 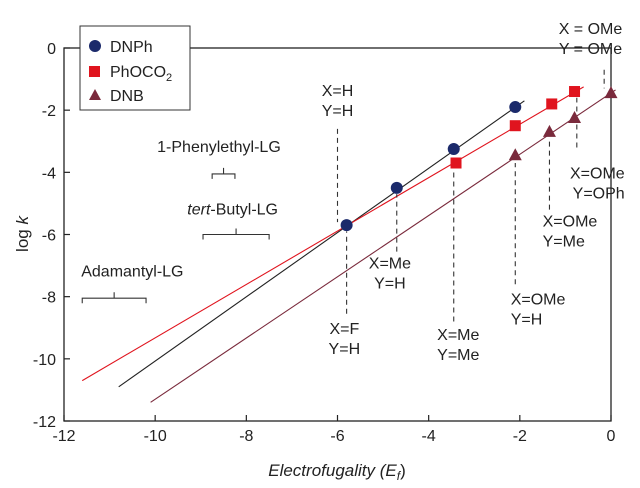 I want to click on annotation-label: 1-Phenylethyl-LG, so click(x=219, y=147).